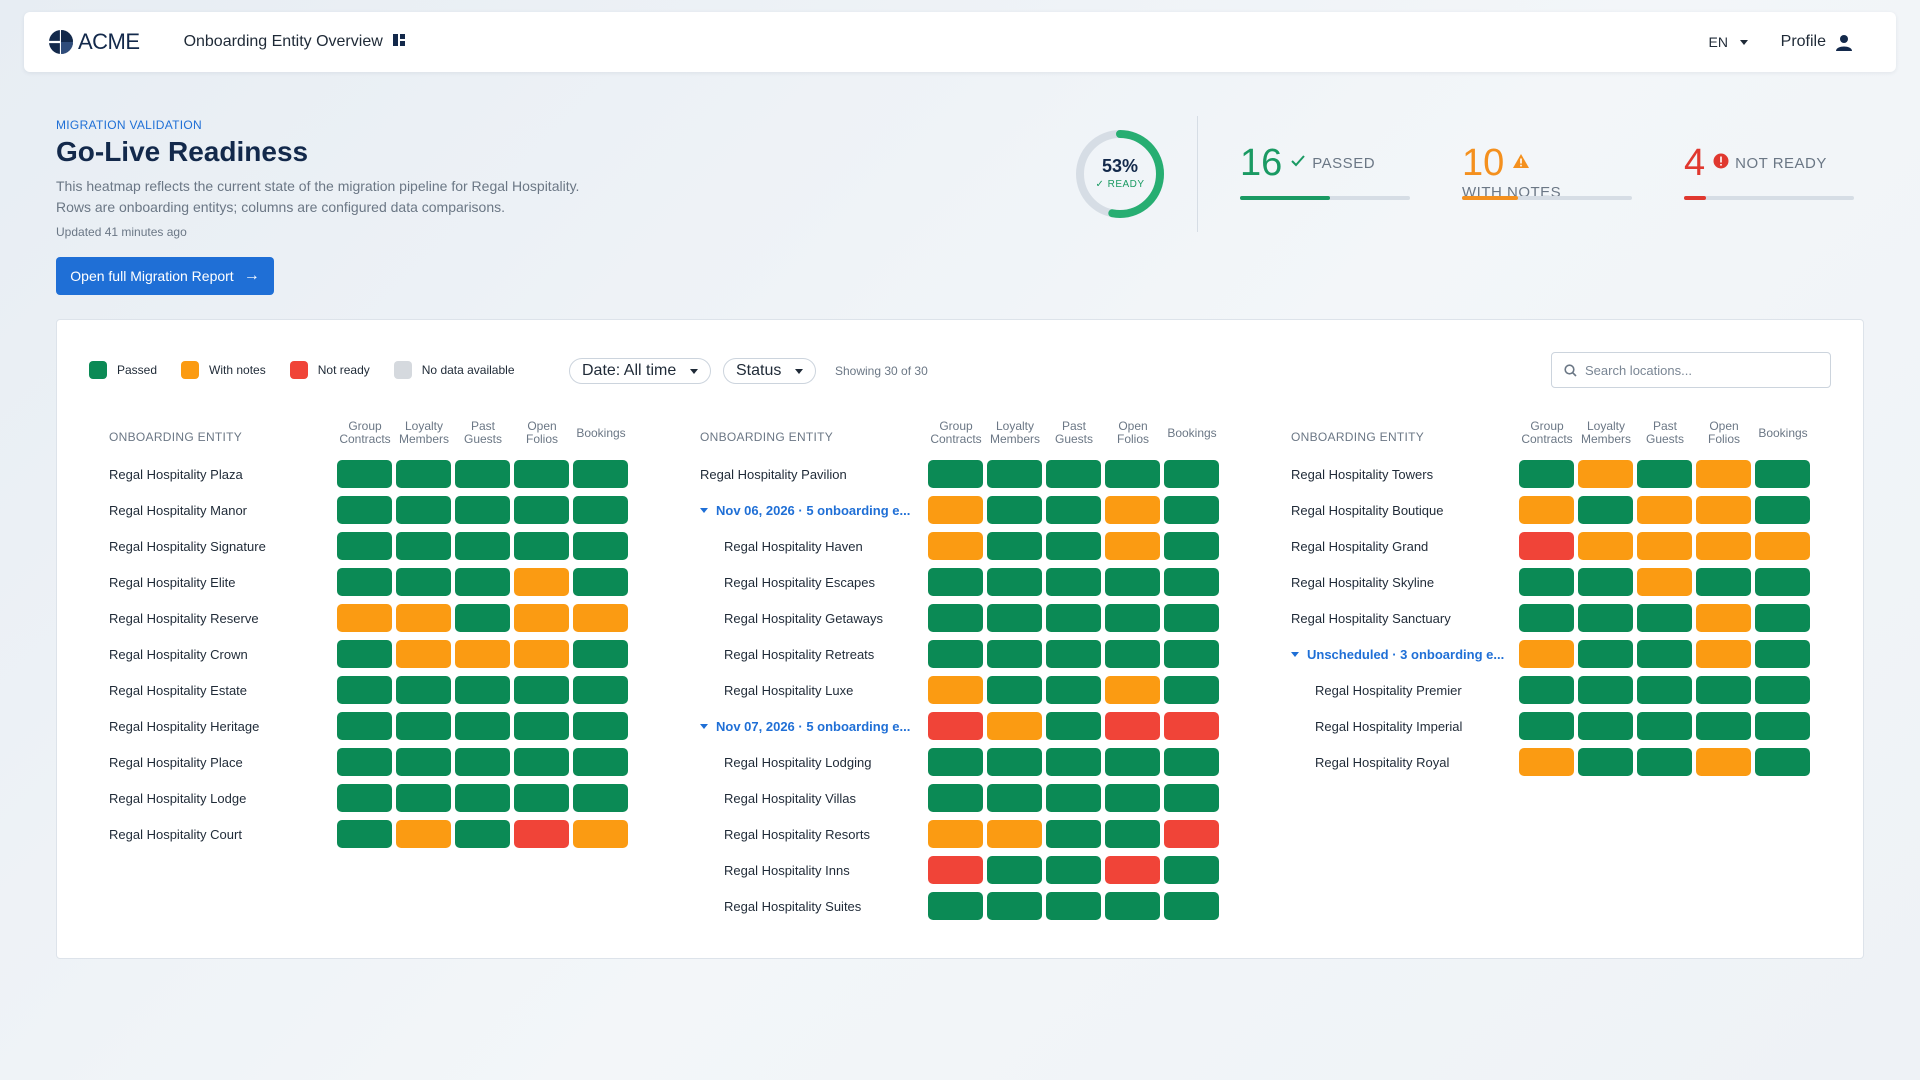 This screenshot has height=1080, width=1920. Describe the element at coordinates (165, 276) in the screenshot. I see `open-report-button: Open full Migration Report →` at that location.